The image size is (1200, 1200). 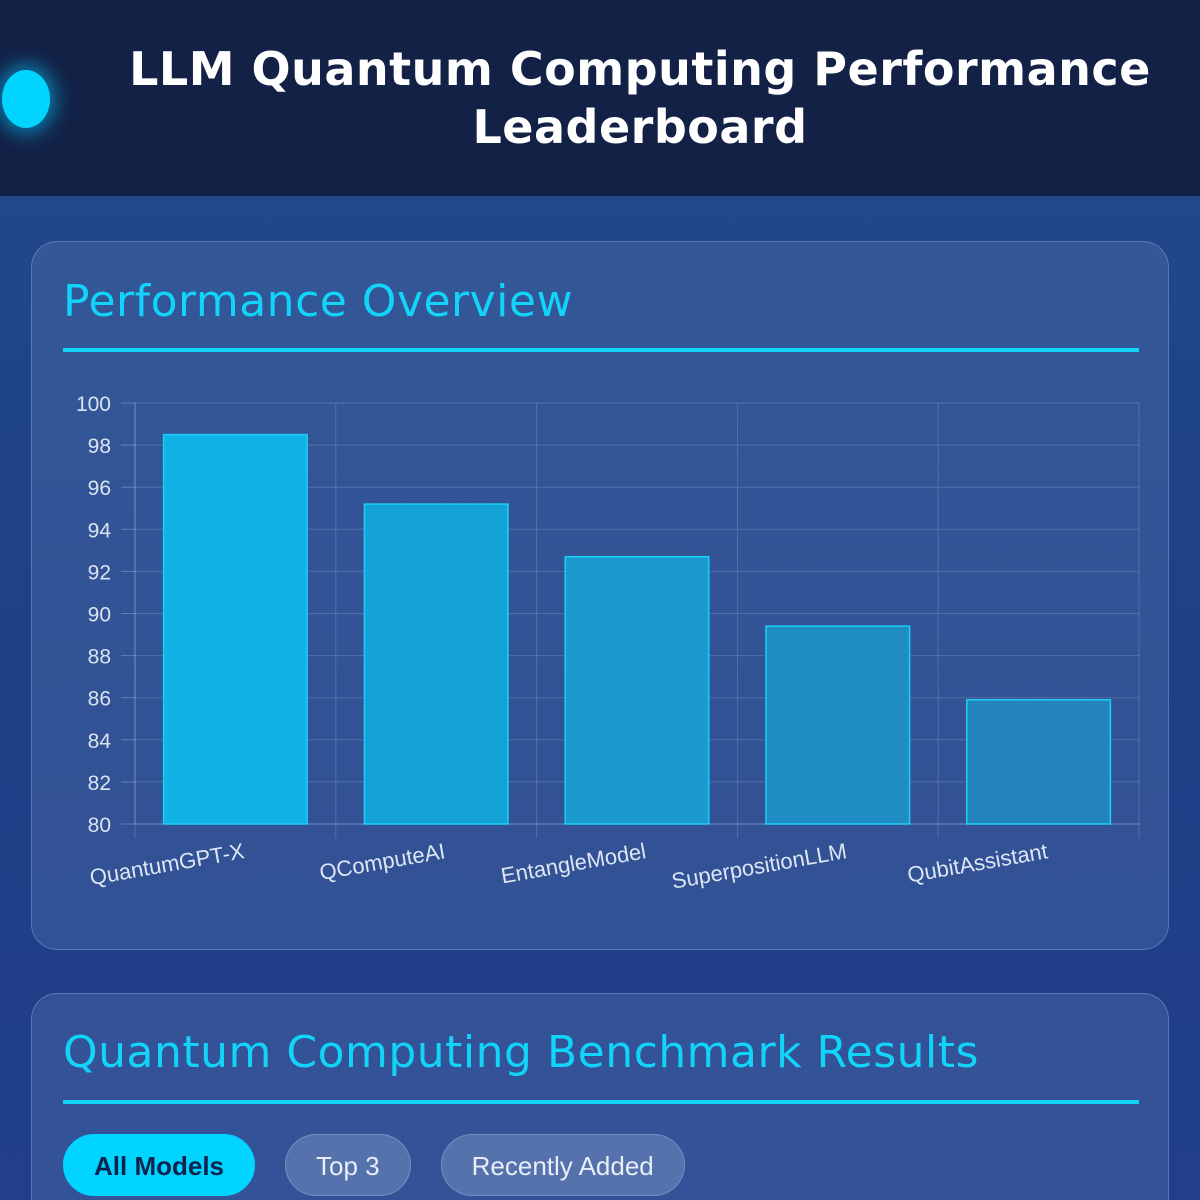 I want to click on y-tick-label: 100, so click(x=93, y=404).